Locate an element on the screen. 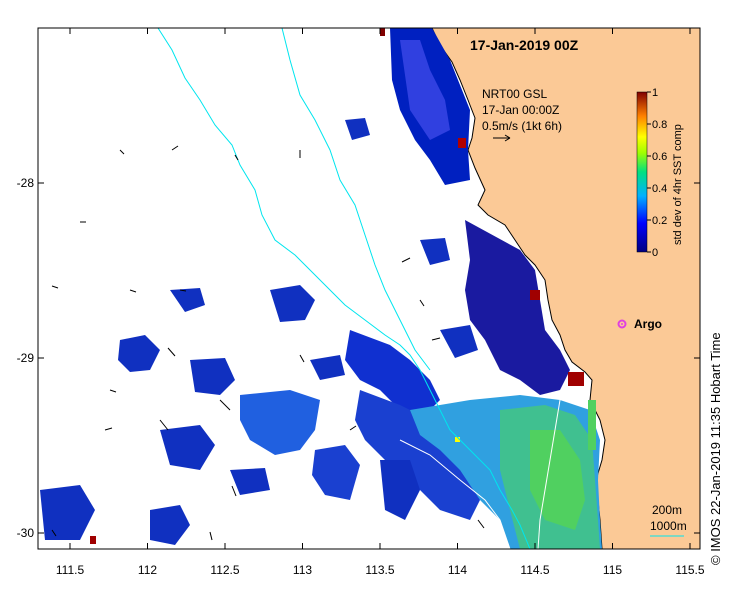 Image resolution: width=739 pixels, height=592 pixels. map-title: 17-Jan-2019 00Z is located at coordinates (524, 45).